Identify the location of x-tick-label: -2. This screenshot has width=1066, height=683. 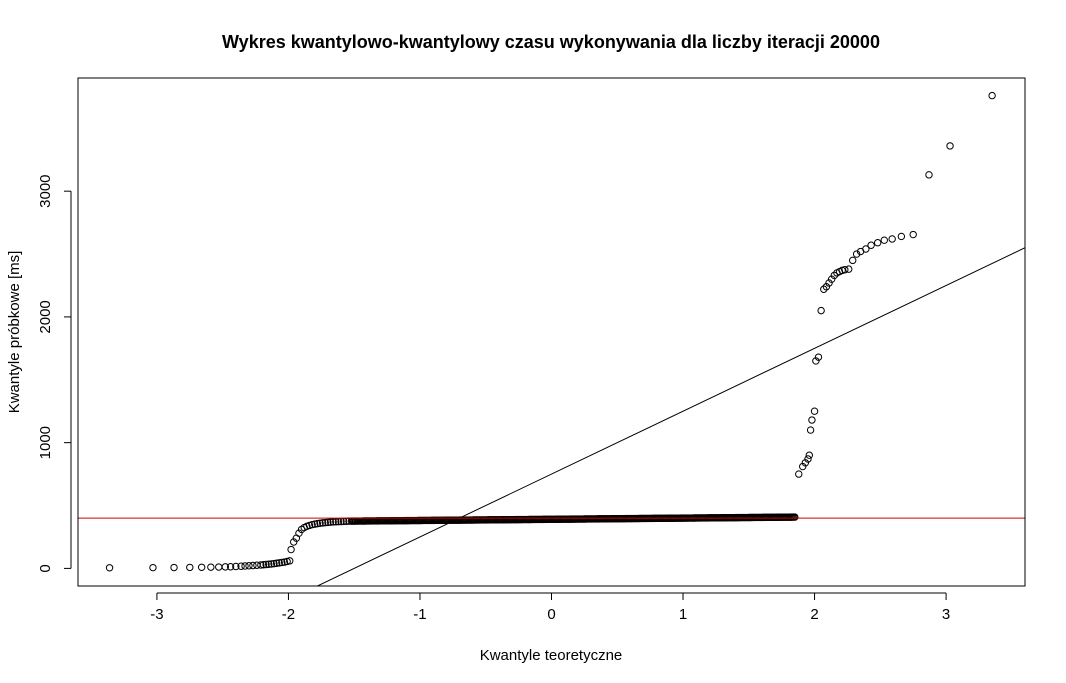
(288, 614).